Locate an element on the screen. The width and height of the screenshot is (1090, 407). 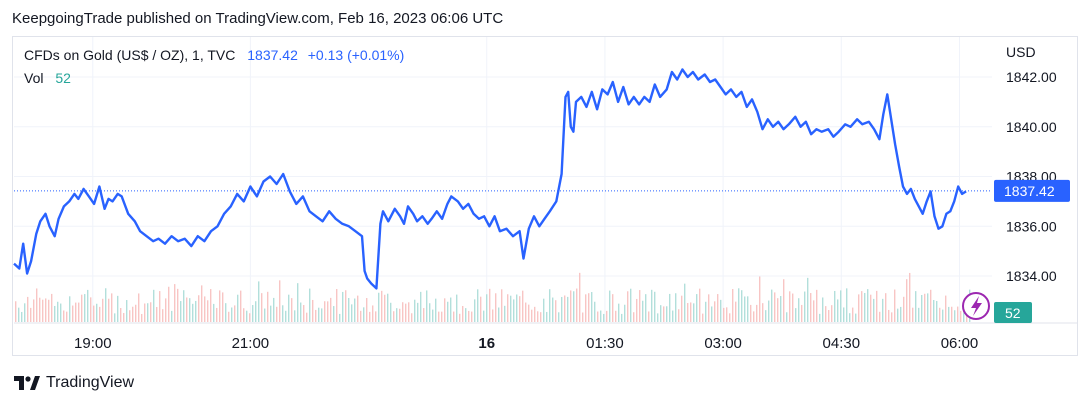
currency-label: USD is located at coordinates (1021, 52).